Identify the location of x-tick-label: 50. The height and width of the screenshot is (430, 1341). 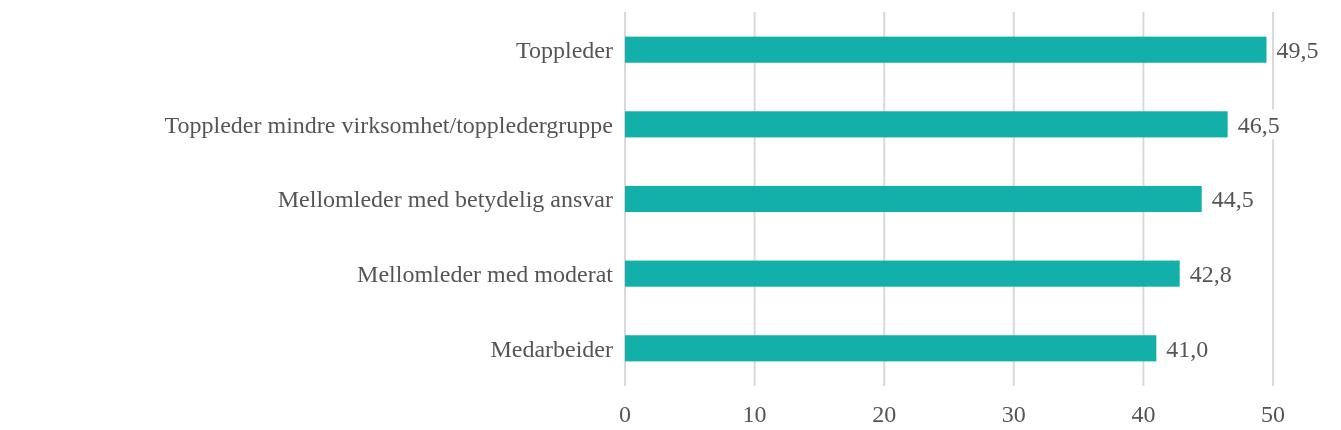
(1273, 414).